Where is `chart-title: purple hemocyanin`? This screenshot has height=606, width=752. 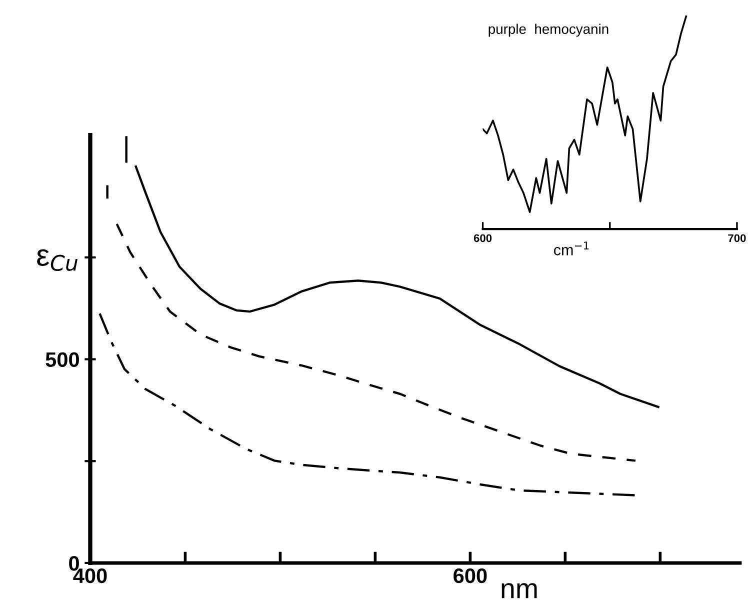
chart-title: purple hemocyanin is located at coordinates (548, 30).